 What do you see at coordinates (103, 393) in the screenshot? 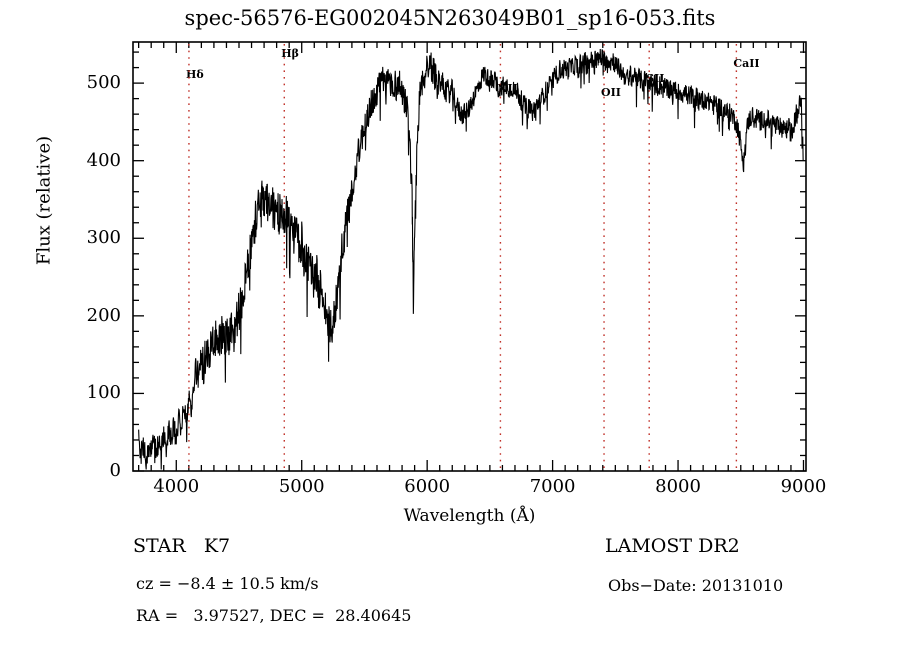
I see `y-axis-tick: 100` at bounding box center [103, 393].